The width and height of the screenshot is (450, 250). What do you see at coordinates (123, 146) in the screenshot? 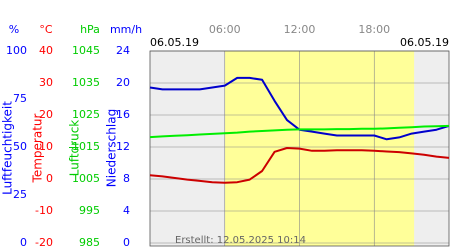
I see `y-tick-label: 12` at bounding box center [123, 146].